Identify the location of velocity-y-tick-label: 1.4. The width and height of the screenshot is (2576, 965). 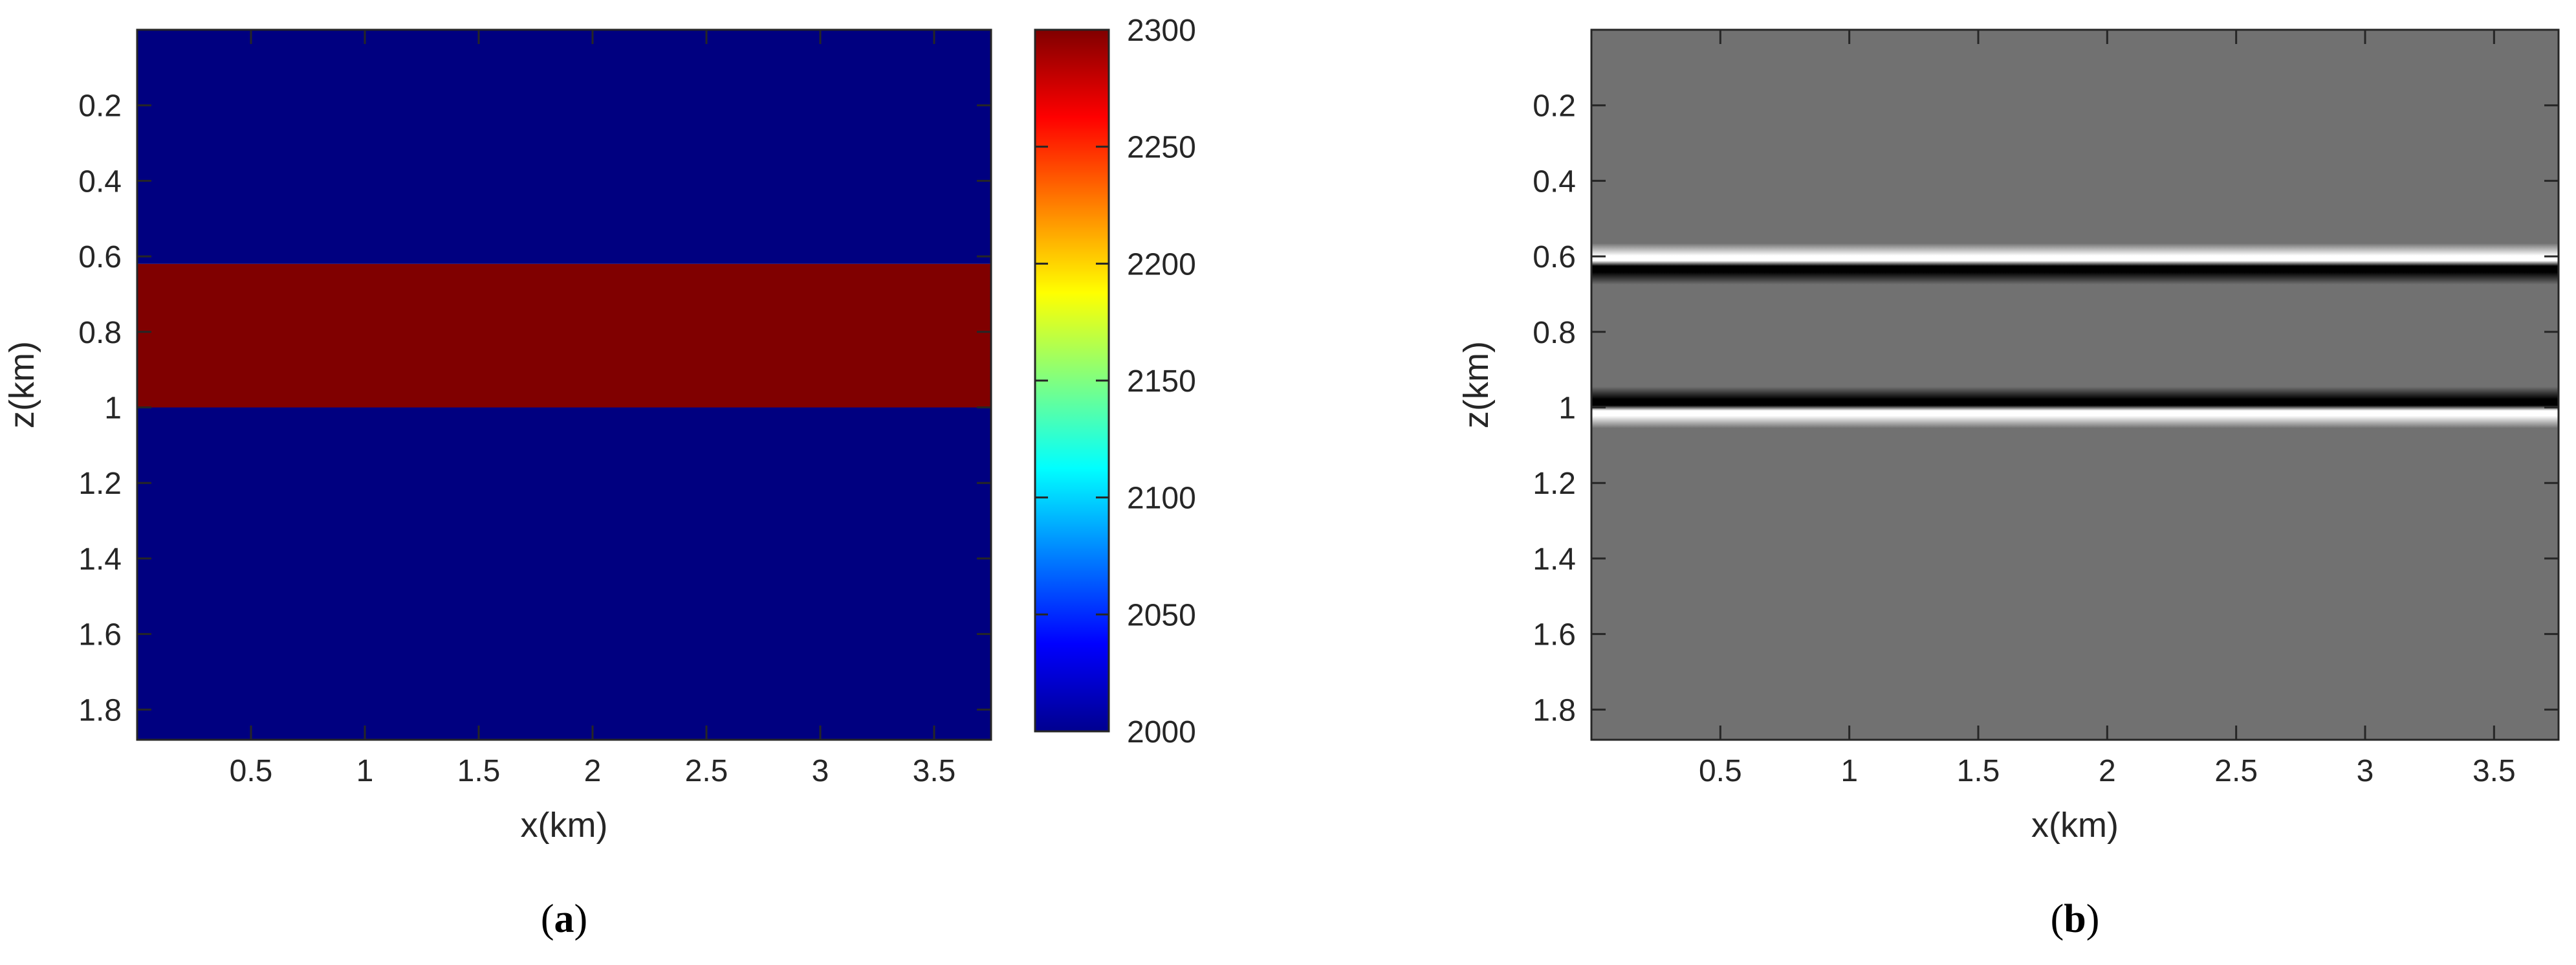
(100, 559).